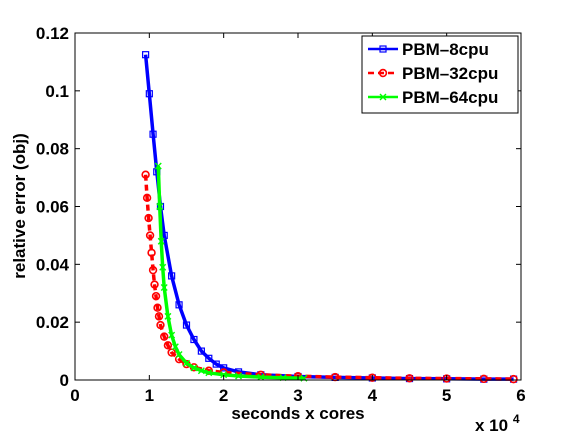 This screenshot has width=576, height=432. Describe the element at coordinates (74, 395) in the screenshot. I see `x-tick-label: 0` at that location.